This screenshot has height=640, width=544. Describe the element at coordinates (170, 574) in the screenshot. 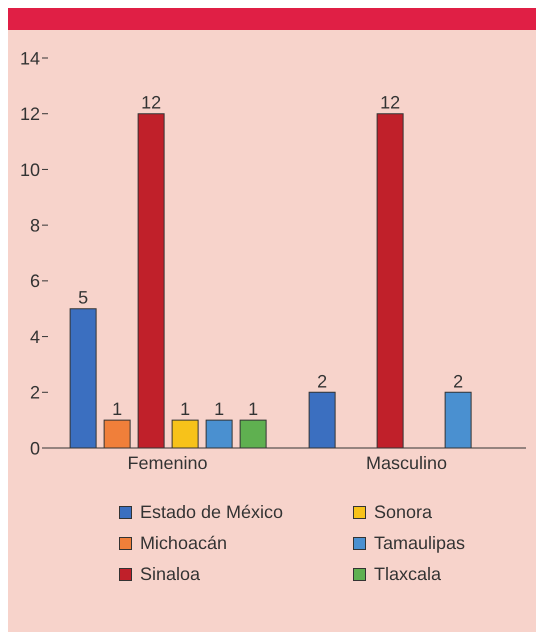

I see `legend-label: Sinaloa` at that location.